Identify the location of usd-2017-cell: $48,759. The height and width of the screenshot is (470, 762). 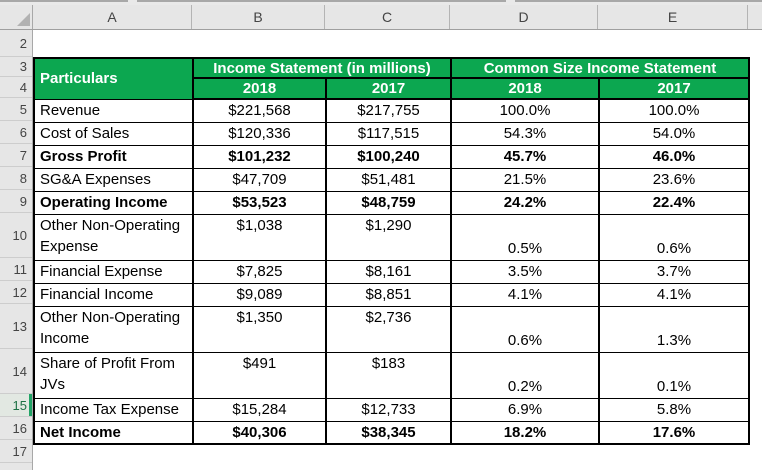
(388, 202).